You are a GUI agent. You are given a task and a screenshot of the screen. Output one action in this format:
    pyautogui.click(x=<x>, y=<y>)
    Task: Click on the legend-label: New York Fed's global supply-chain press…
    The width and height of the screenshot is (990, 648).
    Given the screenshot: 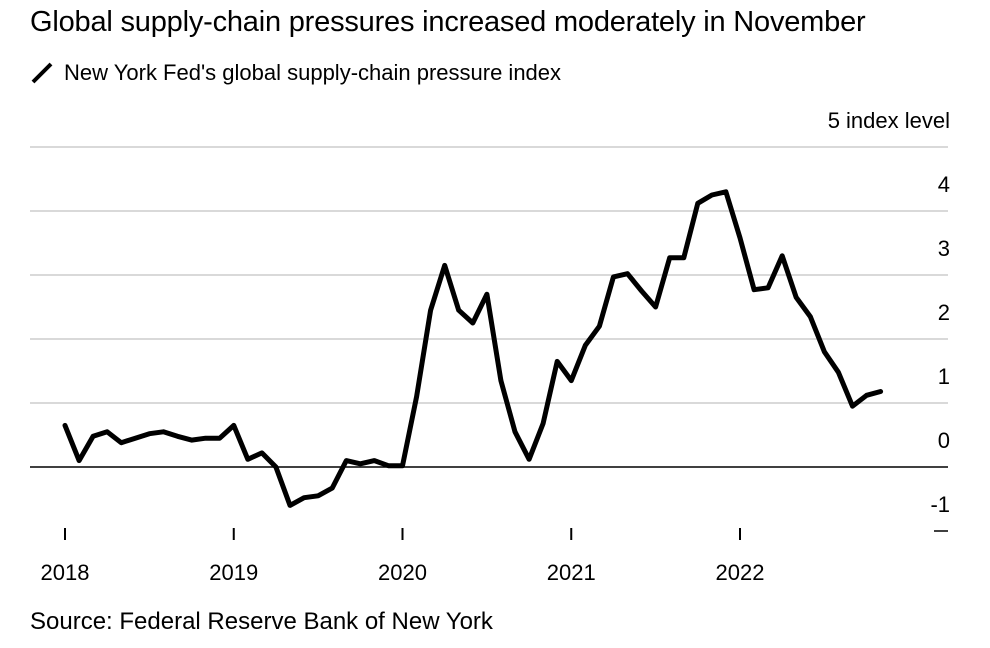 What is the action you would take?
    pyautogui.click(x=313, y=72)
    